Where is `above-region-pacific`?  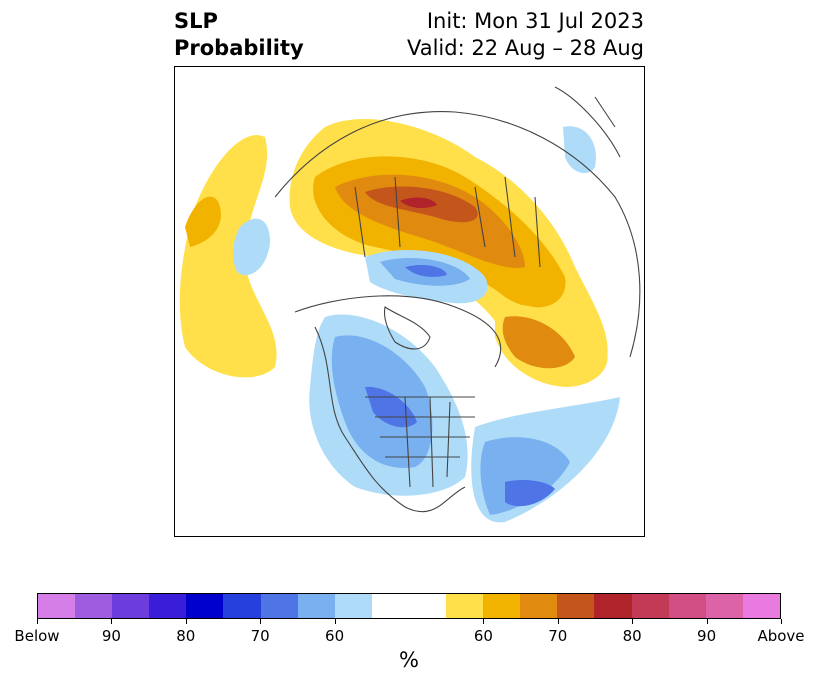 above-region-pacific is located at coordinates (228, 256).